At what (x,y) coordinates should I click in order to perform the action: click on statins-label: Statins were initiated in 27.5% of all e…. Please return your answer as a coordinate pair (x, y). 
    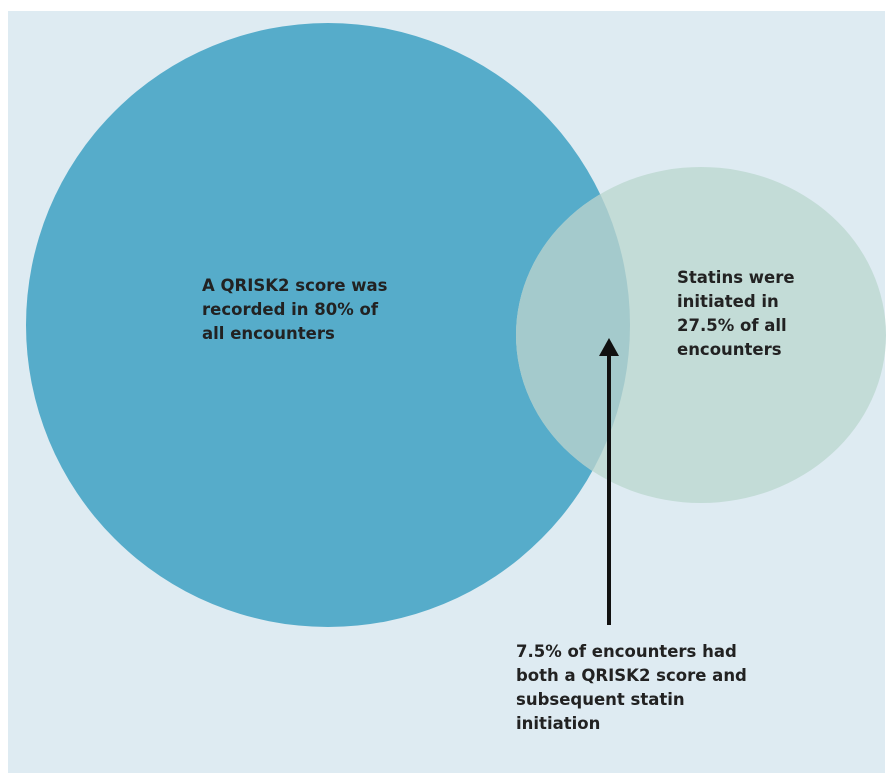
    Looking at the image, I should click on (736, 313).